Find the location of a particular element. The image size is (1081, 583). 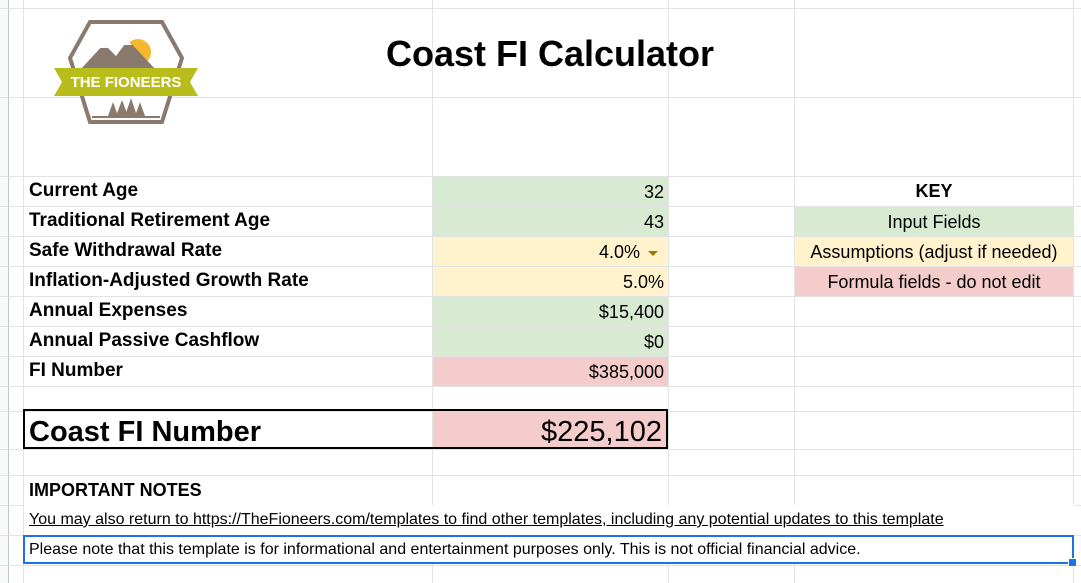

logo-text: THE FIONEERS is located at coordinates (126, 82).